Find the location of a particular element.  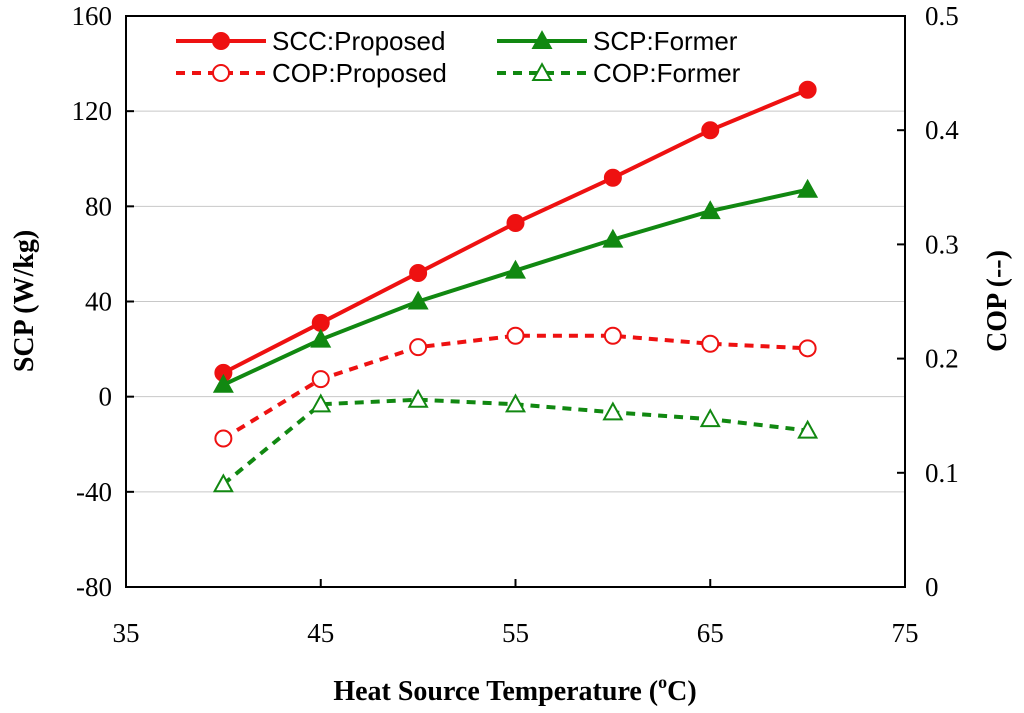

x-tick-label: 55 is located at coordinates (515, 633).